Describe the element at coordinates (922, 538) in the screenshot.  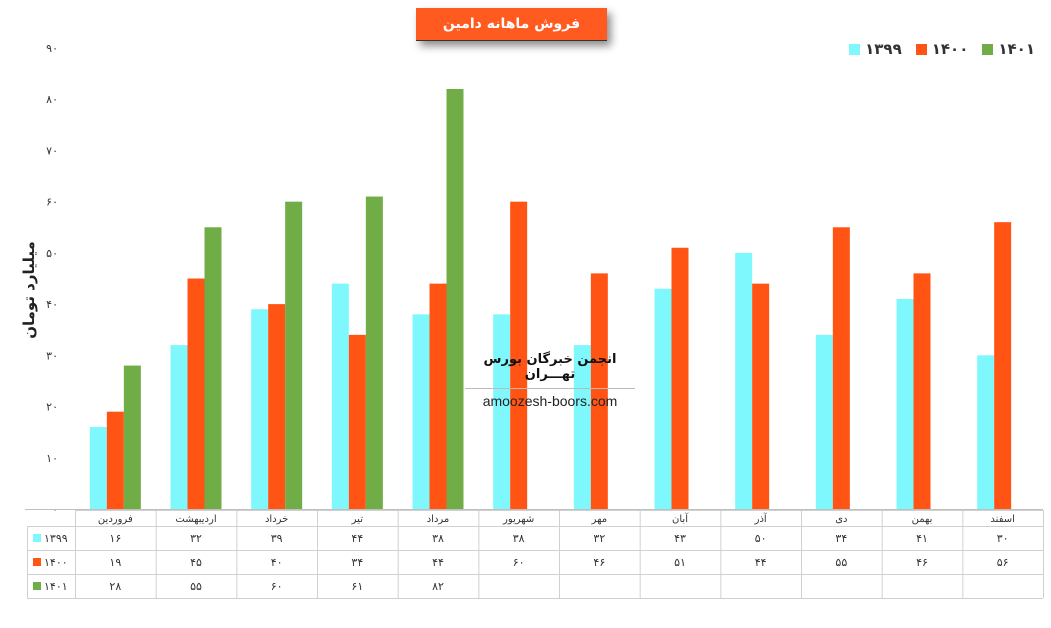
I see `table-cell-value: ۴۱` at that location.